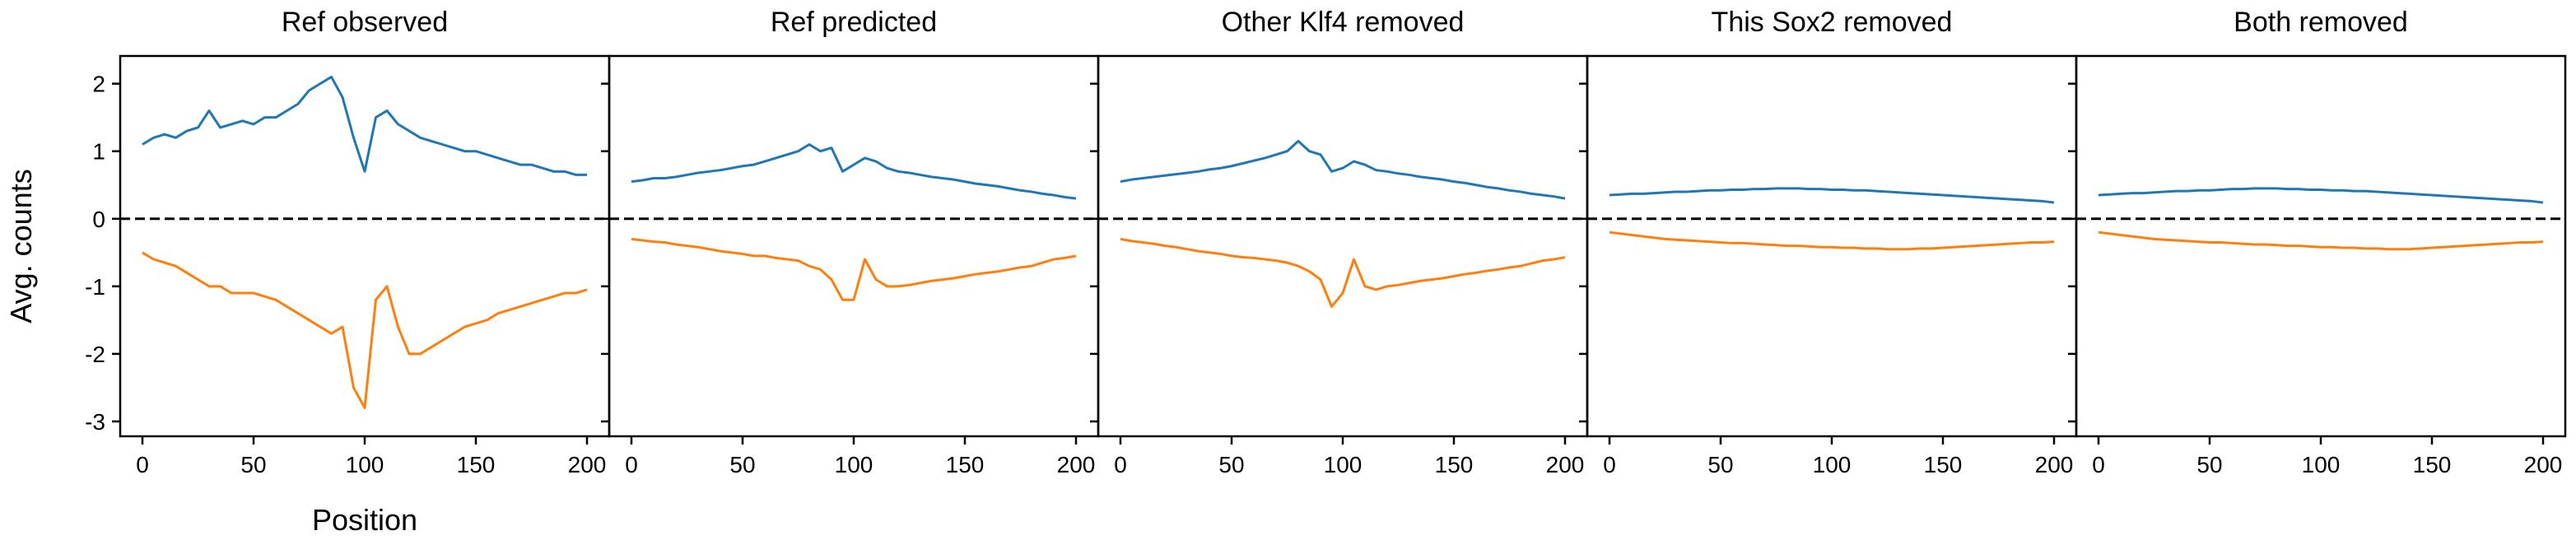 The width and height of the screenshot is (2576, 554). What do you see at coordinates (1343, 22) in the screenshot?
I see `panel-title: Other Klf4 removed` at bounding box center [1343, 22].